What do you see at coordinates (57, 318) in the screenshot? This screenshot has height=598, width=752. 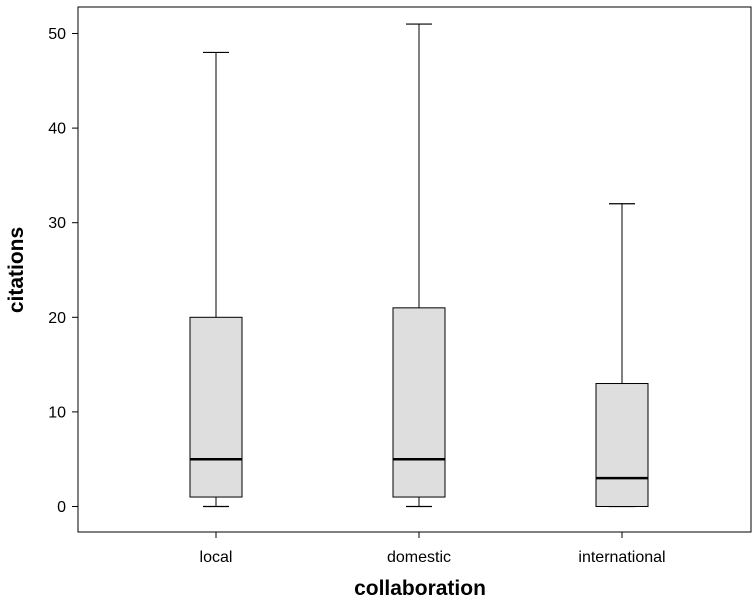 I see `y-tick-label: 20` at bounding box center [57, 318].